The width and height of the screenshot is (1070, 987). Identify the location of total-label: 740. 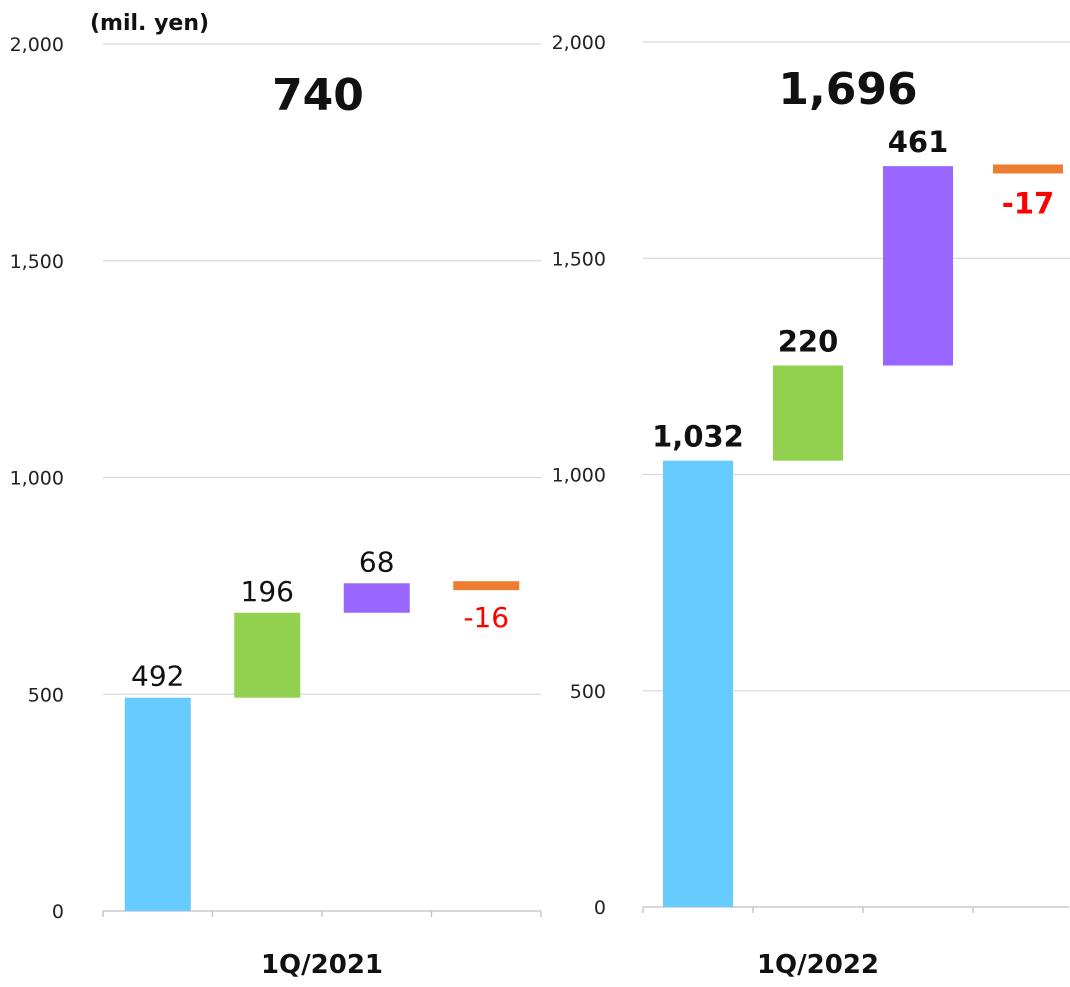
(318, 95).